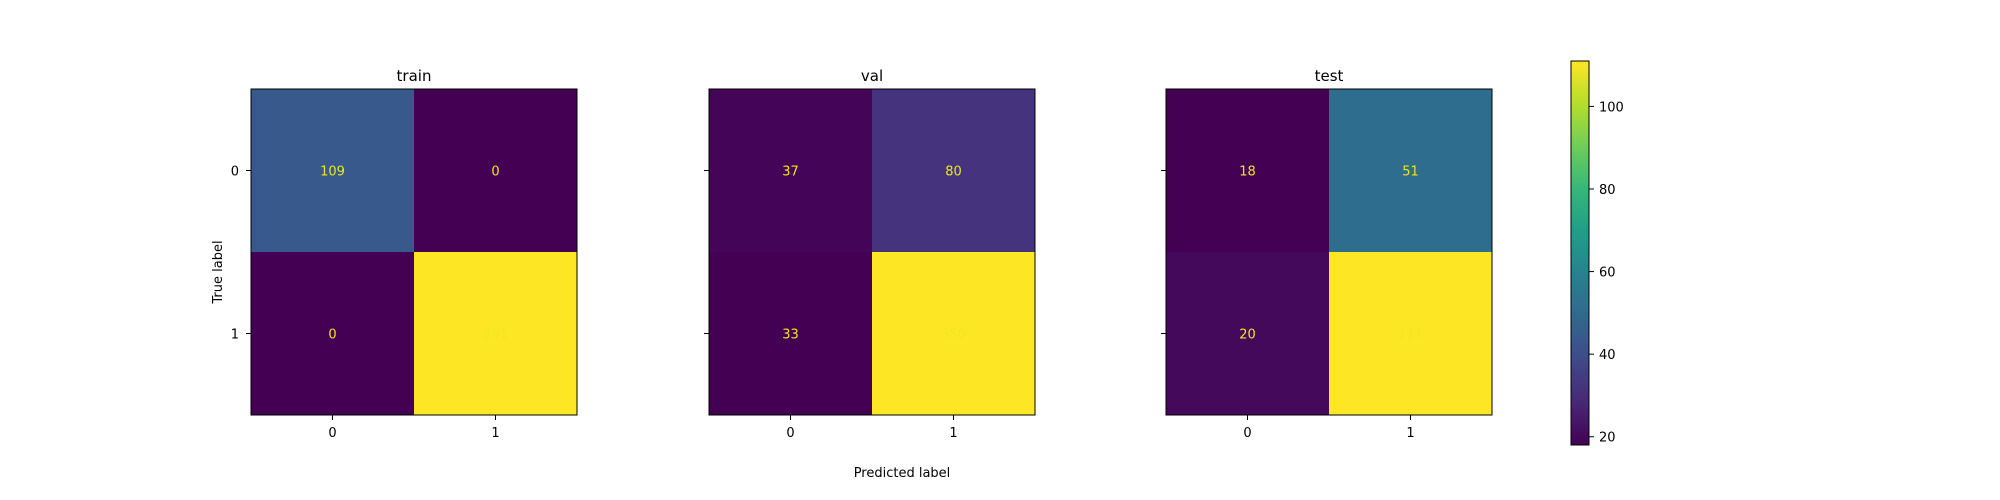  I want to click on cell-value-label: 37, so click(790, 172).